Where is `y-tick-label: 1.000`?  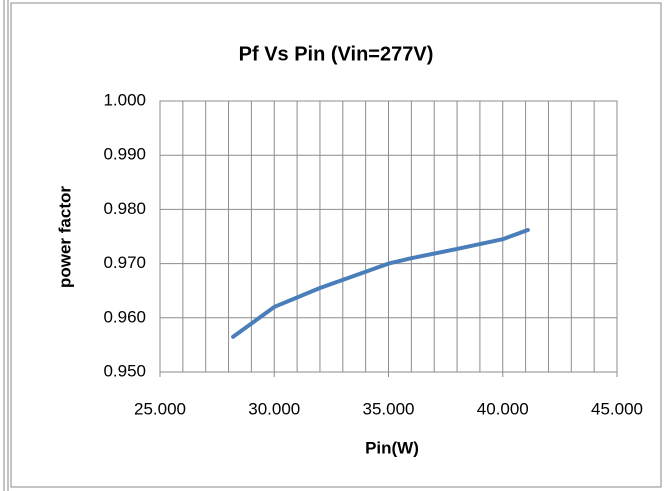
y-tick-label: 1.000 is located at coordinates (124, 99).